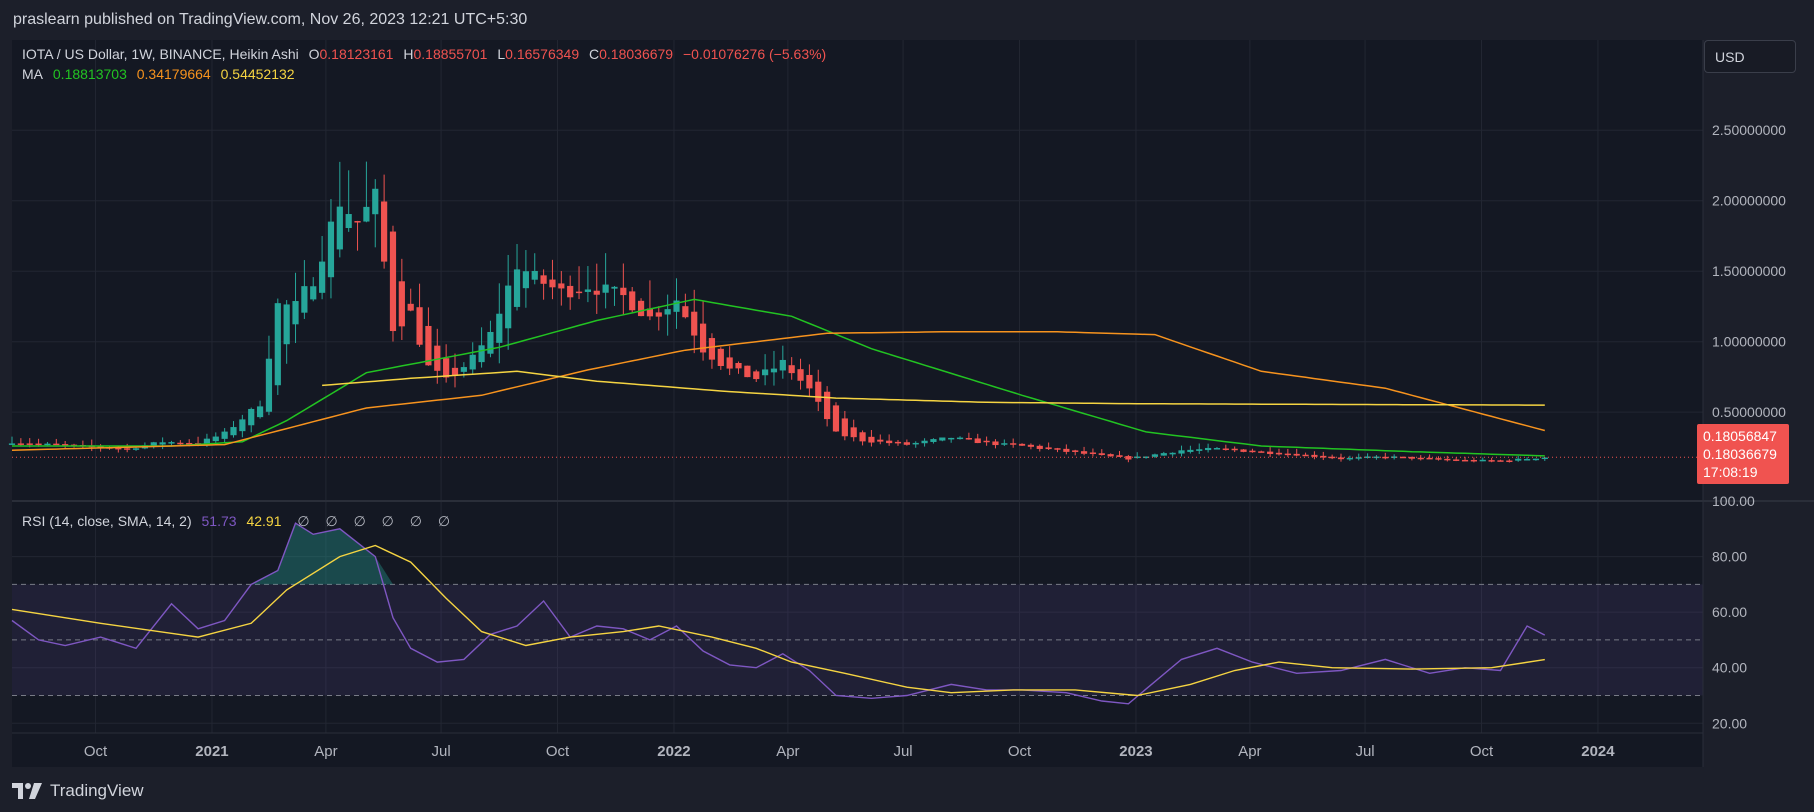 Image resolution: width=1814 pixels, height=812 pixels. What do you see at coordinates (32, 74) in the screenshot?
I see `ma-label: MA` at bounding box center [32, 74].